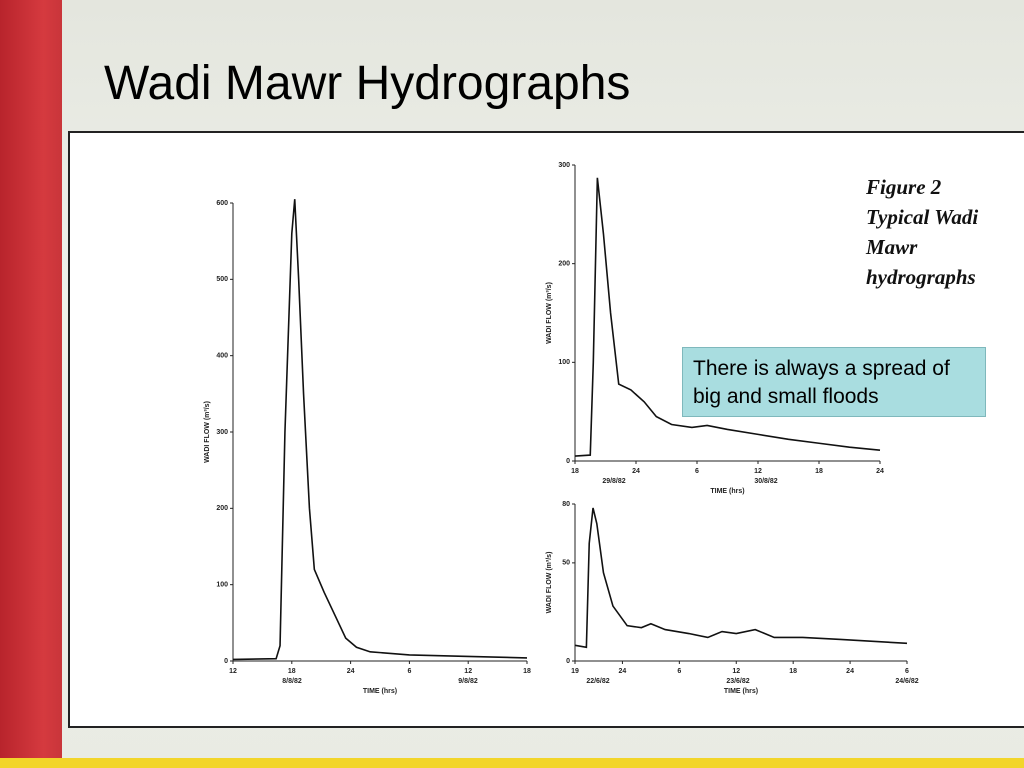 The width and height of the screenshot is (1024, 768). Describe the element at coordinates (922, 217) in the screenshot. I see `caption-line: Typical Wadi` at that location.